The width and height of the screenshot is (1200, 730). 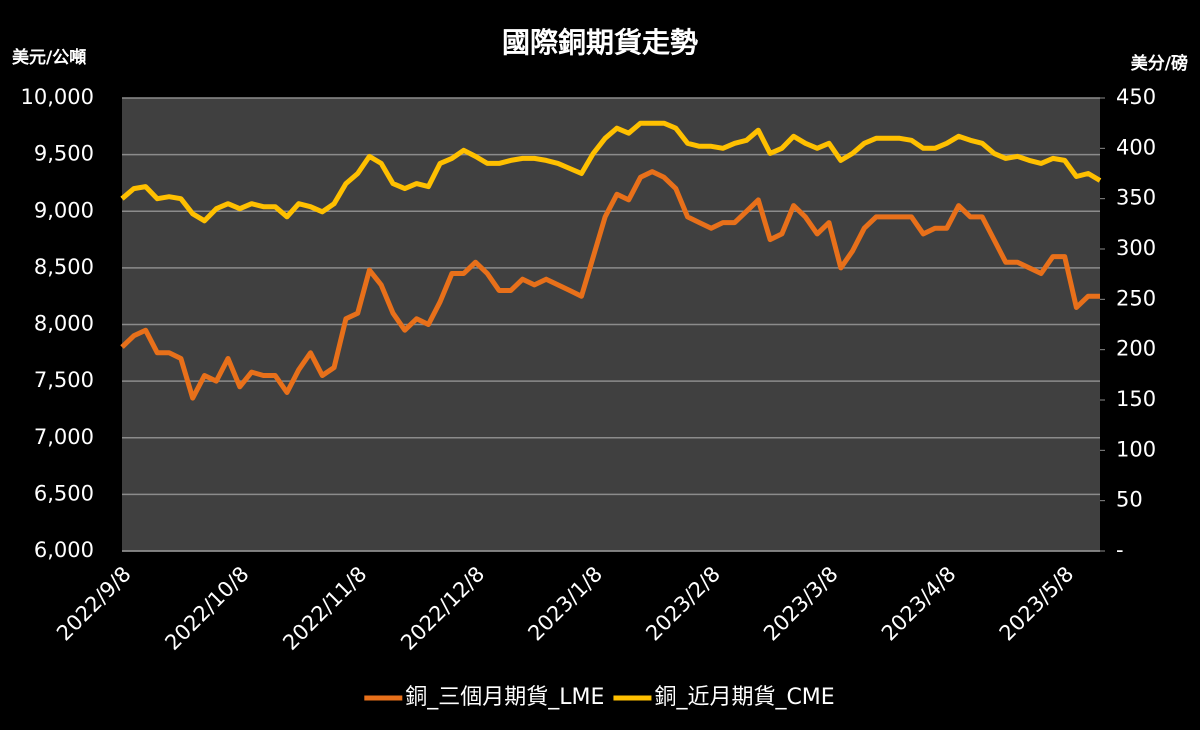 I want to click on y-tick-label: 9,000, so click(x=64, y=210).